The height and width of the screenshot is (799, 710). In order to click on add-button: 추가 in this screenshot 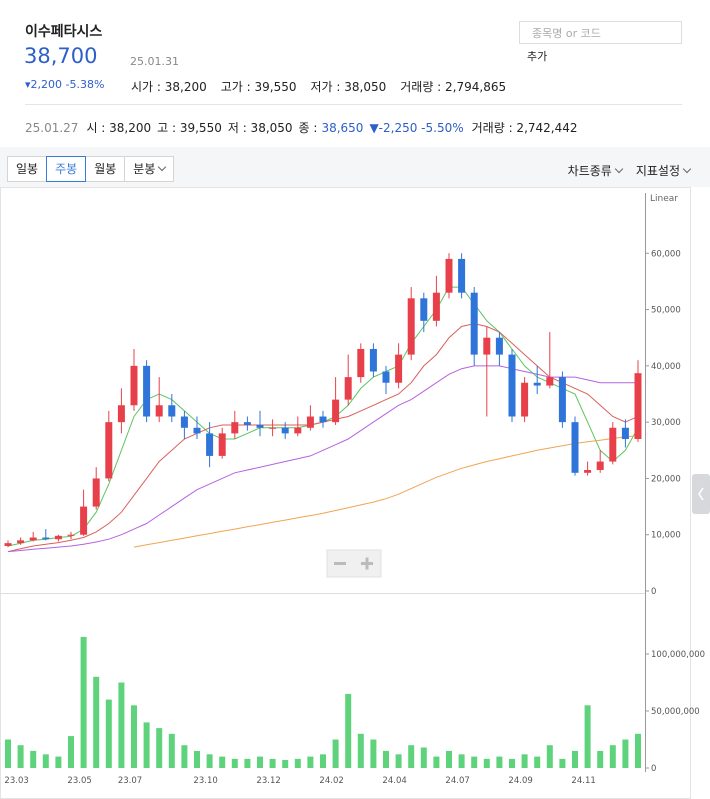, I will do `click(537, 56)`.